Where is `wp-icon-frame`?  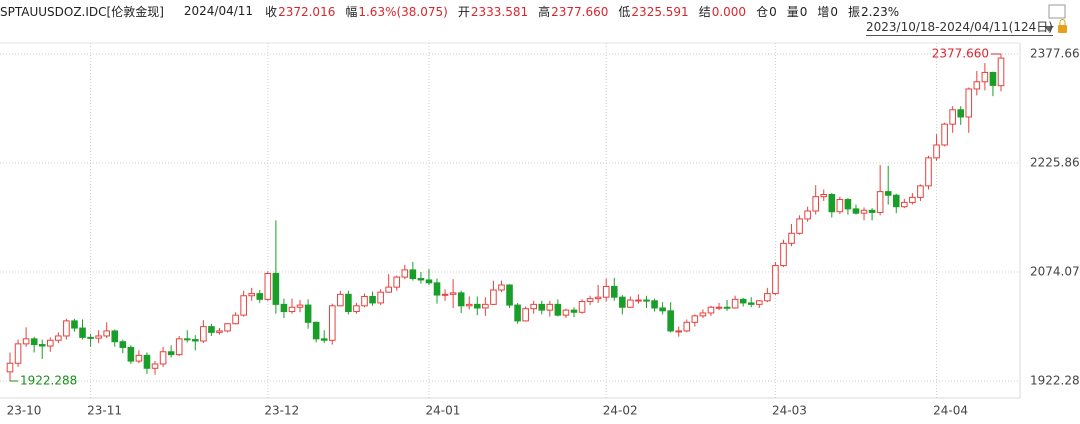 wp-icon-frame is located at coordinates (1057, 11).